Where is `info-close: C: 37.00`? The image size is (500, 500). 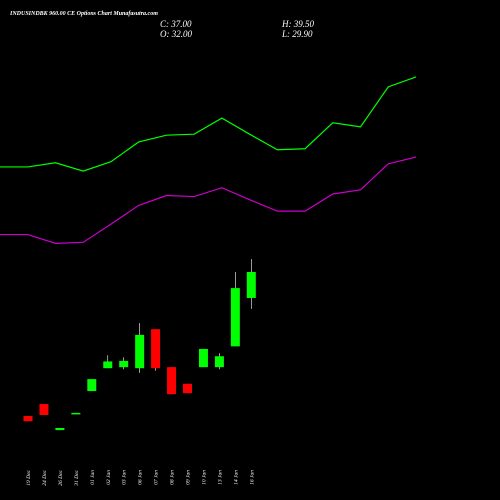
info-close: C: 37.00 is located at coordinates (176, 24).